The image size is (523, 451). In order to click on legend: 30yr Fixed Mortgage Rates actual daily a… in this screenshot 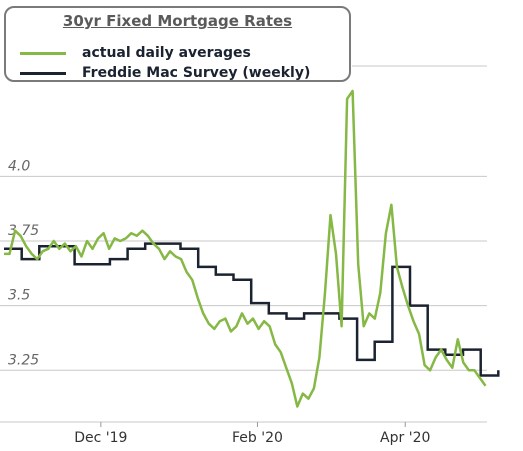, I will do `click(177, 44)`.